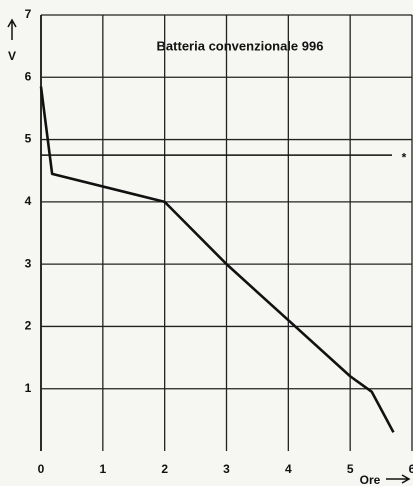  I want to click on x-tick-label: 1, so click(102, 469).